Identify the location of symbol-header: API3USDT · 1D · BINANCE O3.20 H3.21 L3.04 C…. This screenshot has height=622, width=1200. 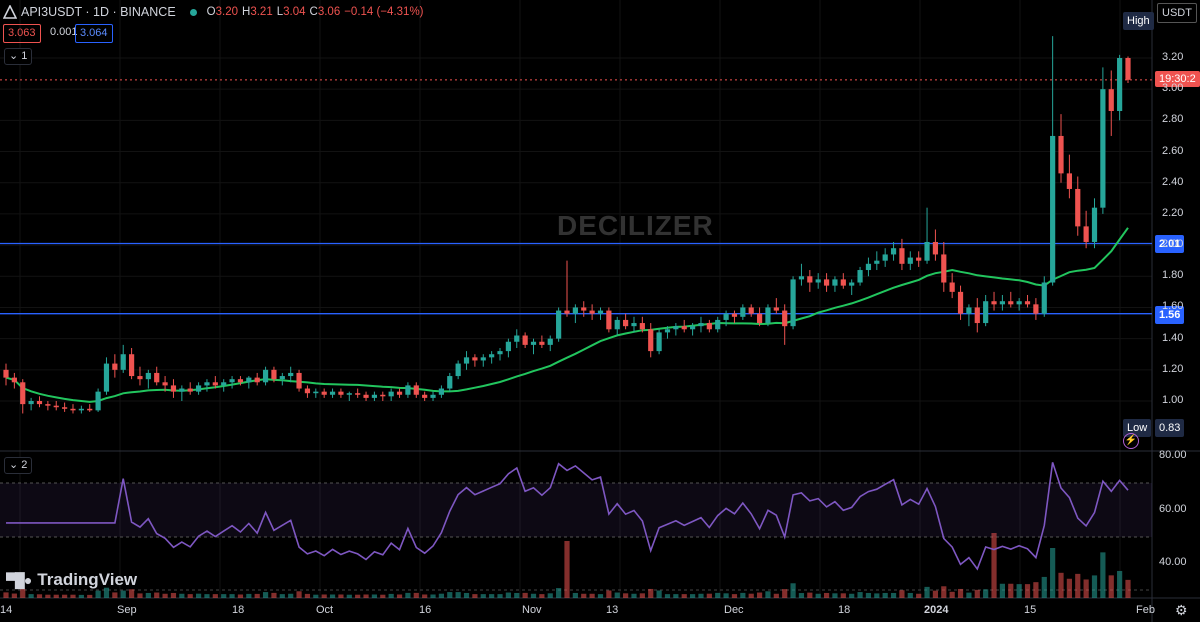
(214, 12).